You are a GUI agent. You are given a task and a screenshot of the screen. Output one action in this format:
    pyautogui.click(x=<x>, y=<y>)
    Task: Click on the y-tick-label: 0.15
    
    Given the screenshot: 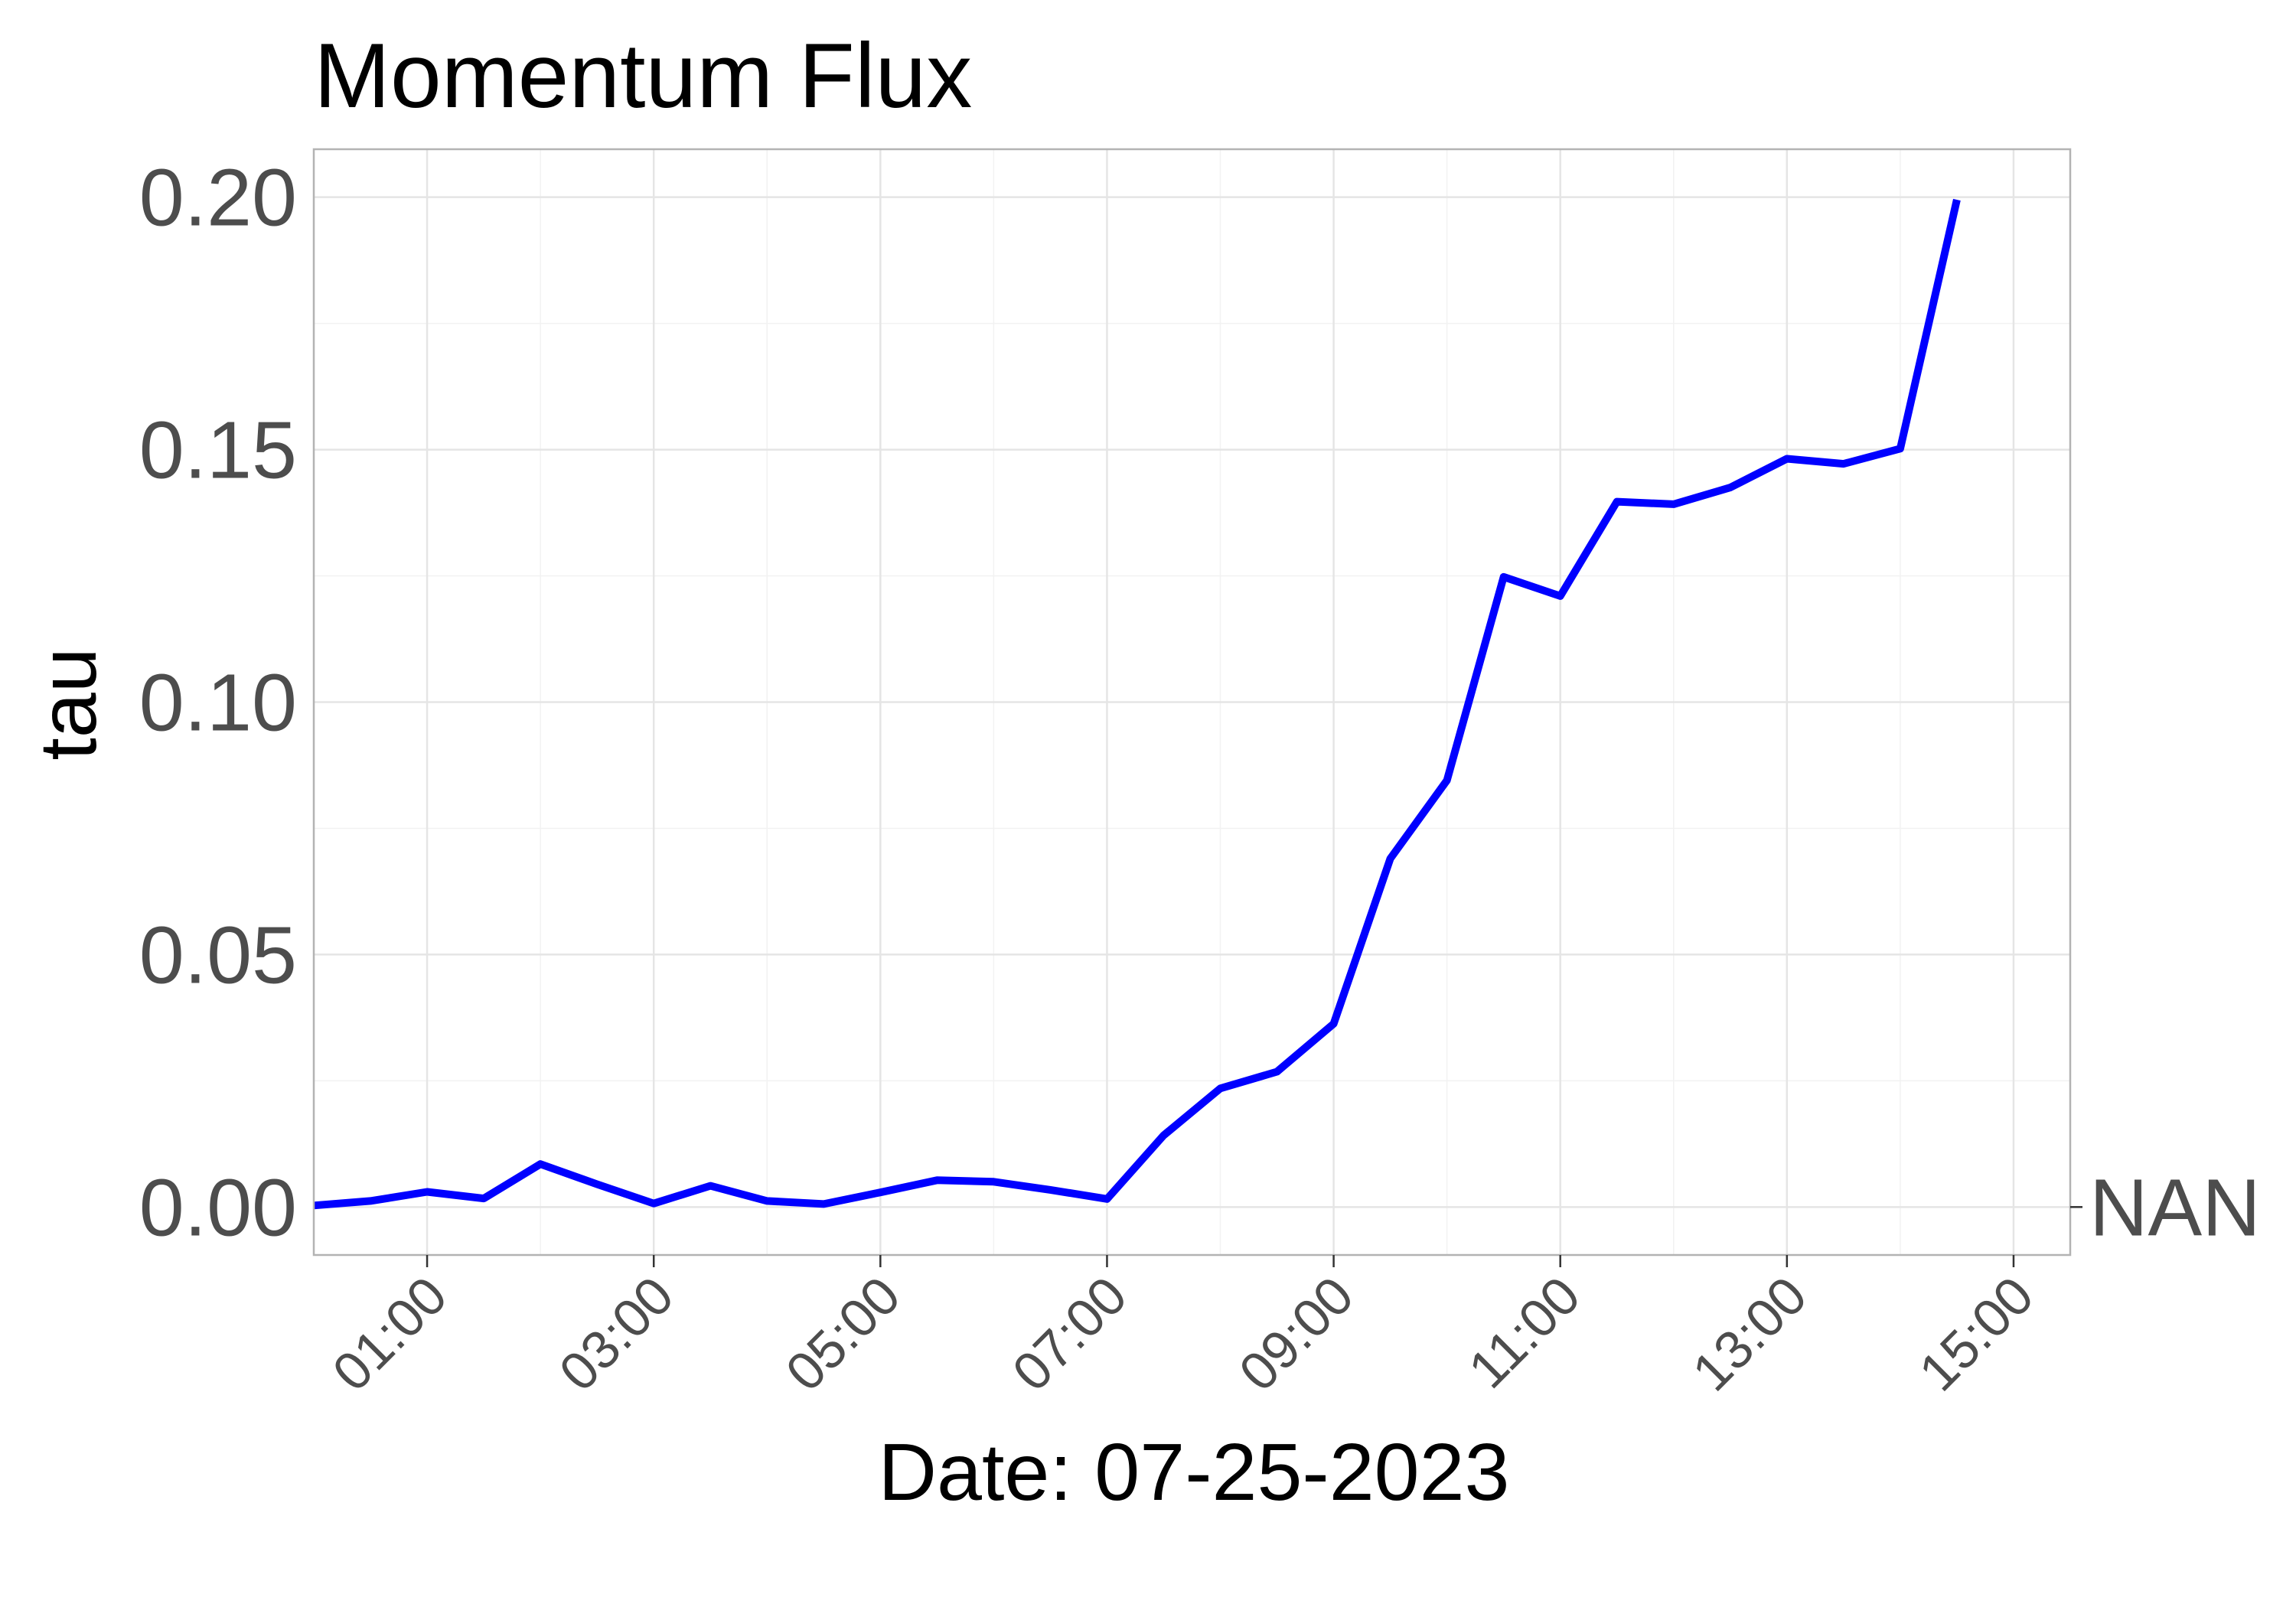 What is the action you would take?
    pyautogui.click(x=218, y=451)
    